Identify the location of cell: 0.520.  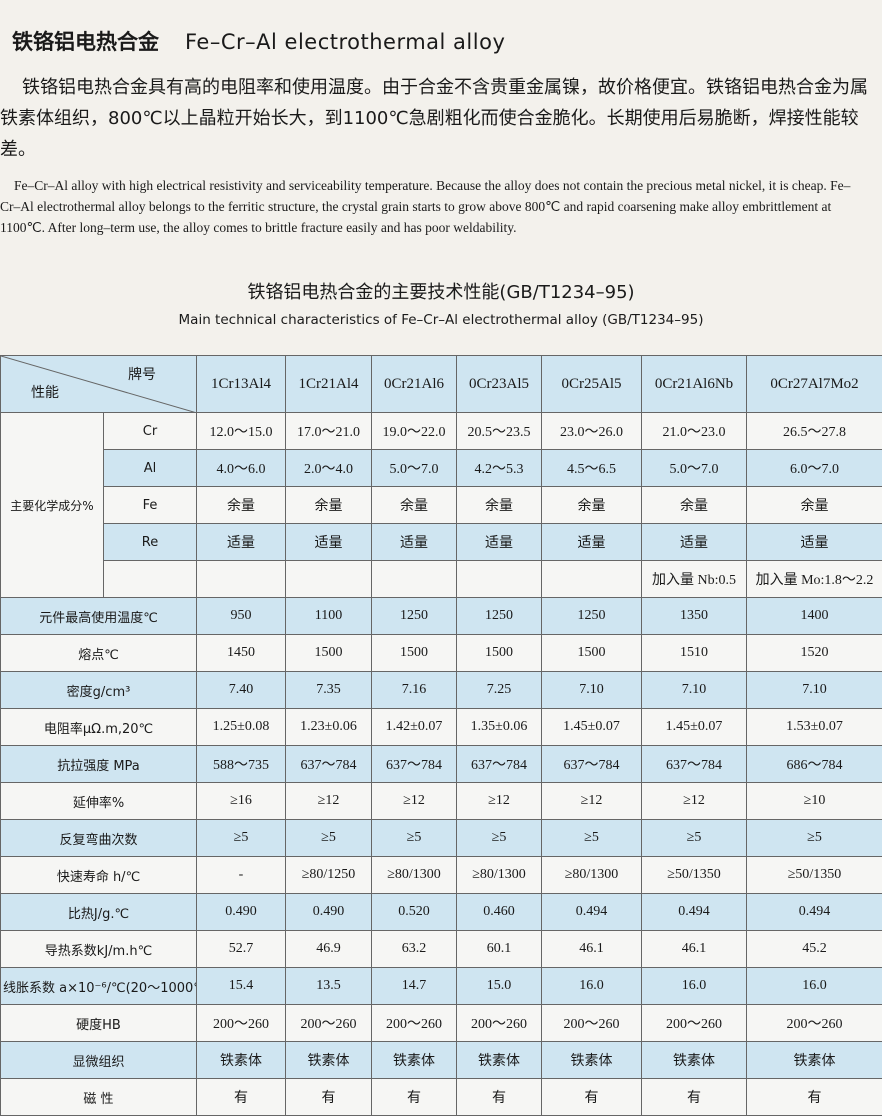
(414, 912).